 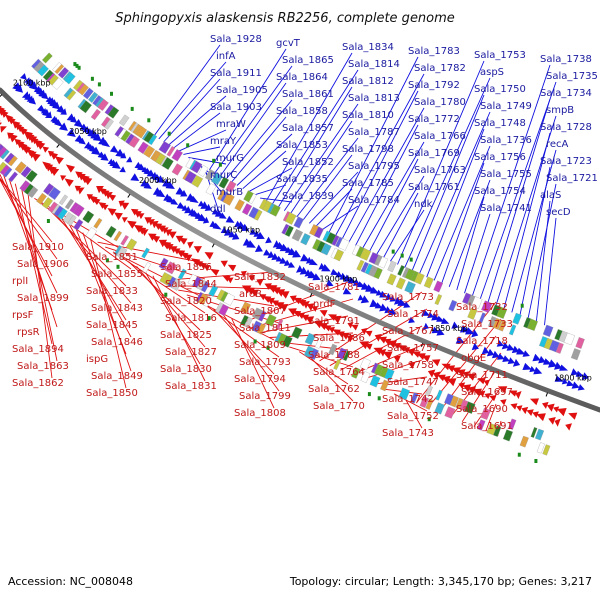 I want to click on gene-label: Sala_1794, so click(x=260, y=379).